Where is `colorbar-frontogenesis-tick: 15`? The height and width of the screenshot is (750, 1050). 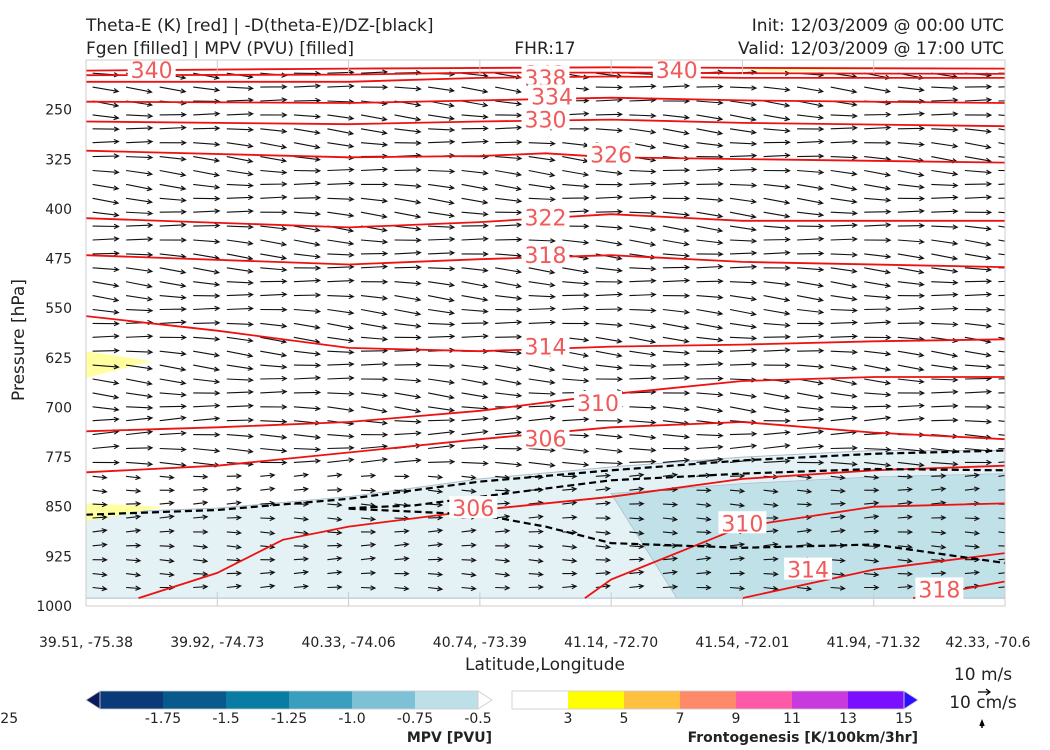 colorbar-frontogenesis-tick: 15 is located at coordinates (904, 719).